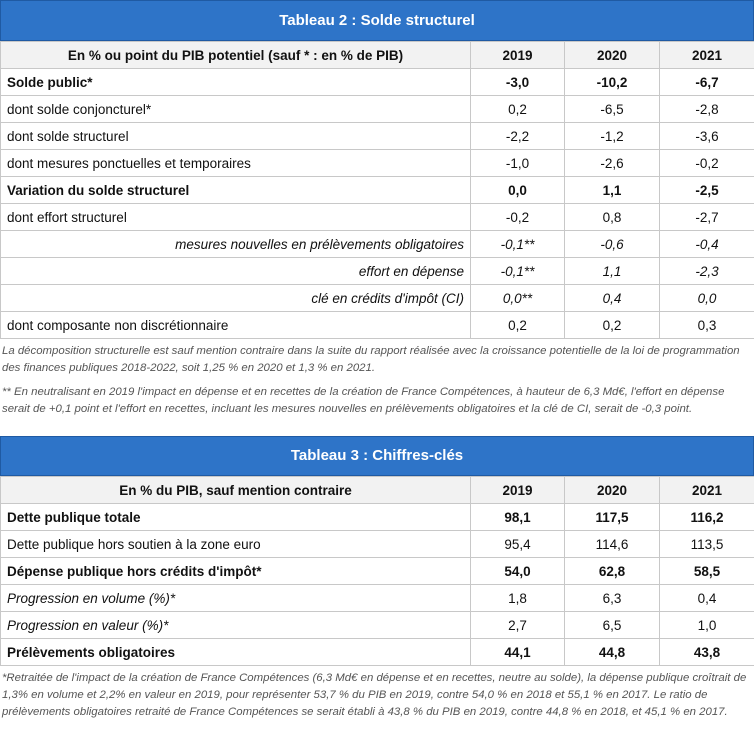  Describe the element at coordinates (517, 55) in the screenshot. I see `table2-header-year: 2019` at that location.